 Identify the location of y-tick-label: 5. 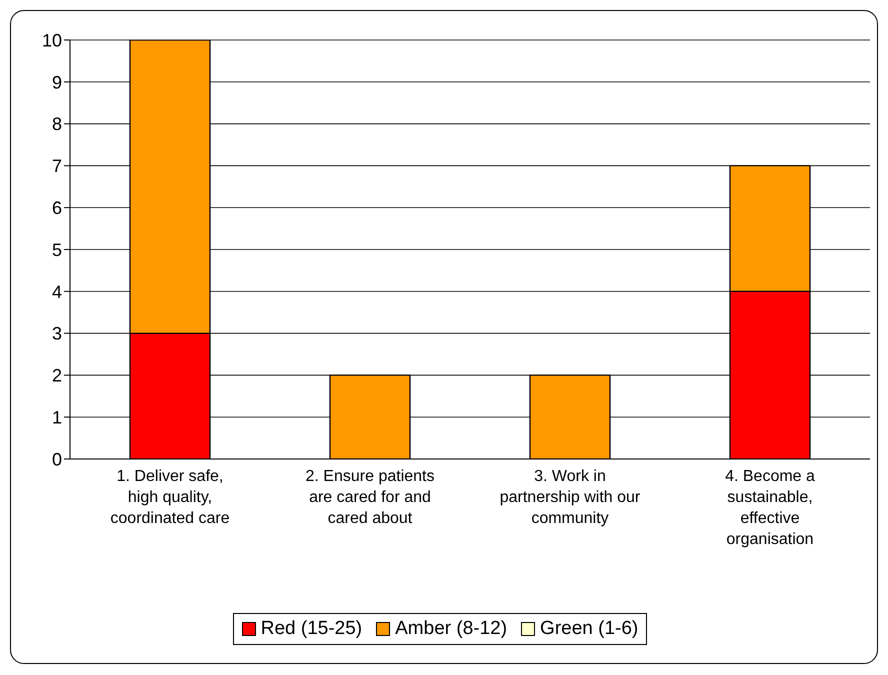
(57, 250).